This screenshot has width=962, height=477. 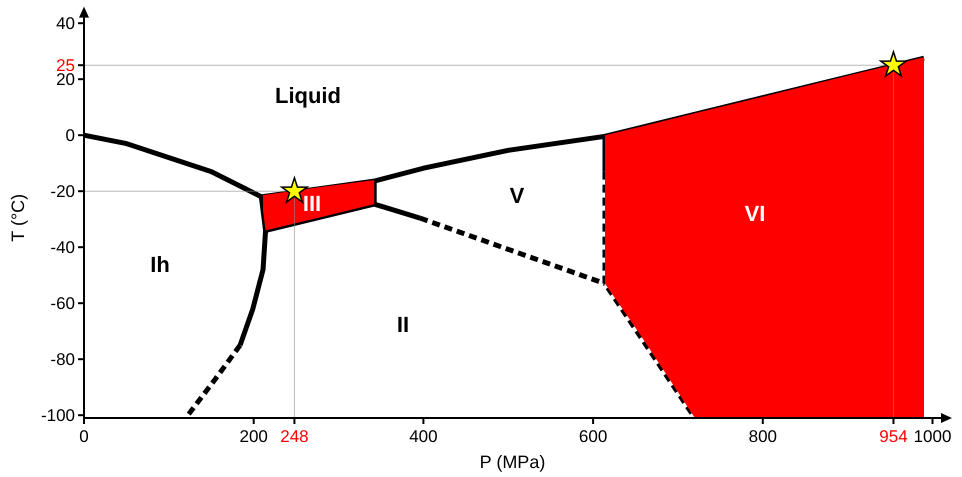 I want to click on annotation: Ih, so click(x=160, y=264).